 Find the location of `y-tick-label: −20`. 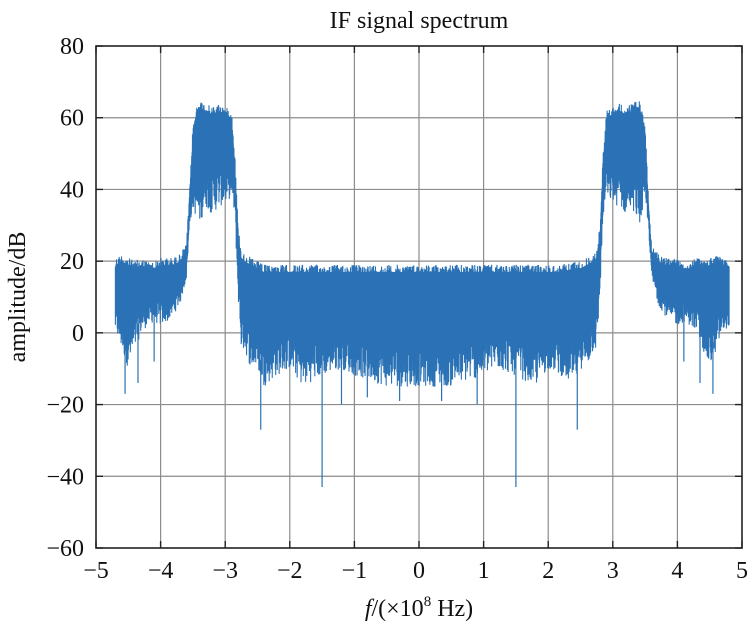

y-tick-label: −20 is located at coordinates (65, 406).